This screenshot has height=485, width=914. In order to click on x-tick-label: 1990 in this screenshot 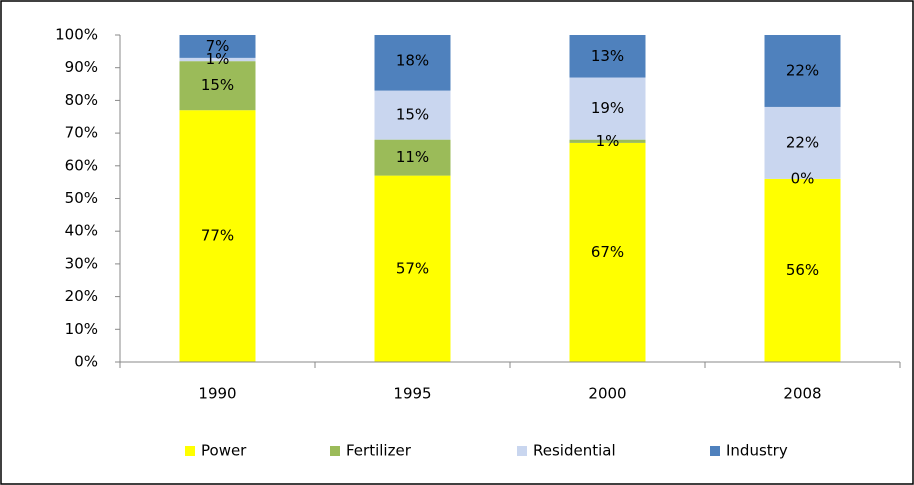, I will do `click(217, 394)`.